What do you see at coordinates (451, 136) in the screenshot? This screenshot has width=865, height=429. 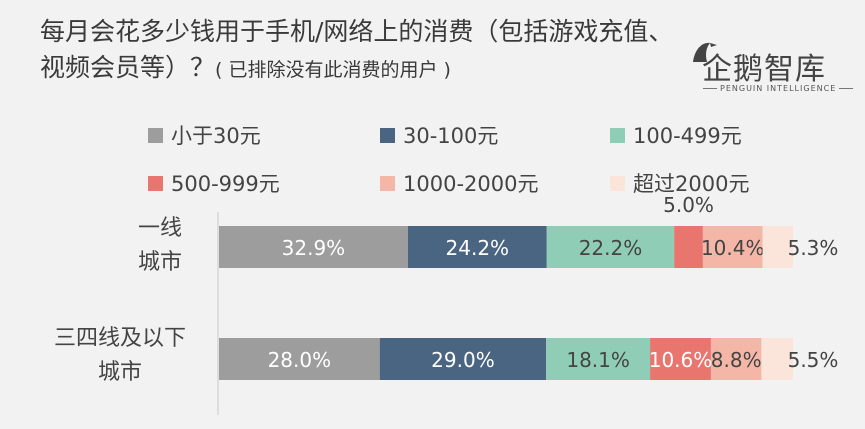 I see `legend-label: 30-100元` at bounding box center [451, 136].